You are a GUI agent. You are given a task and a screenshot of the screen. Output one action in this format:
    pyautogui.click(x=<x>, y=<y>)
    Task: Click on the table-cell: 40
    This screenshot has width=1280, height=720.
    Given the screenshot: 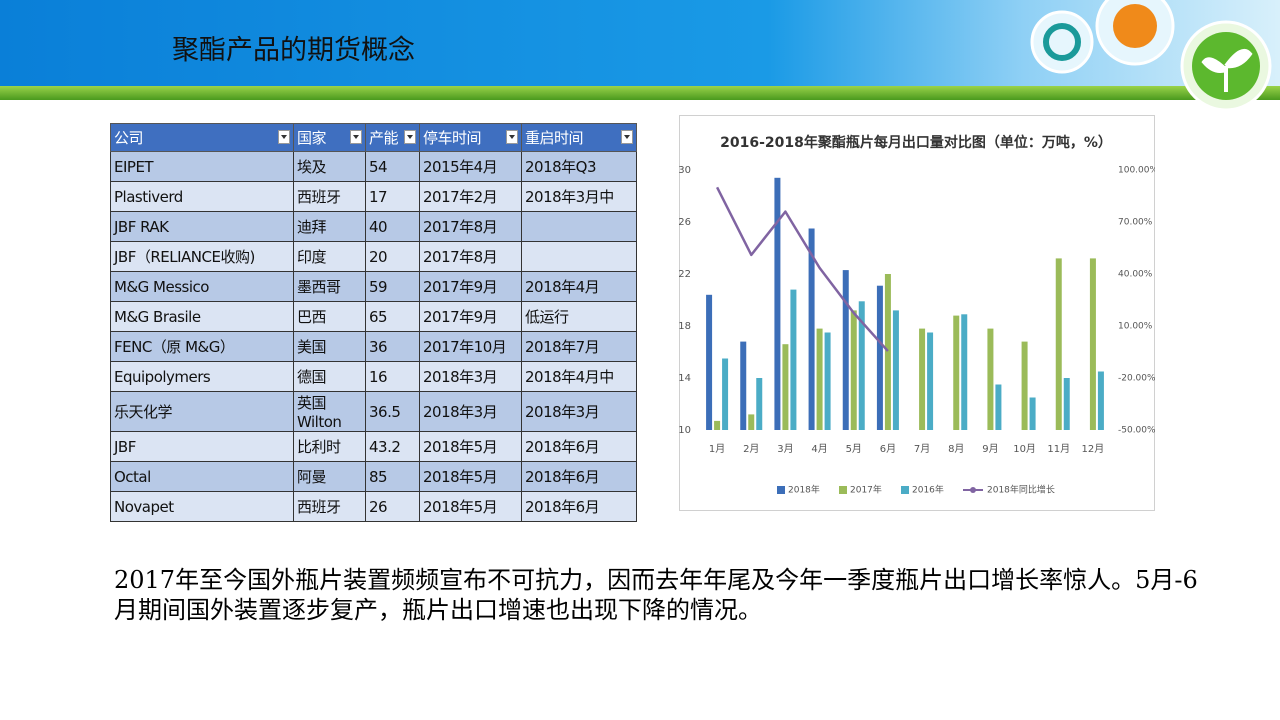 What is the action you would take?
    pyautogui.click(x=392, y=226)
    